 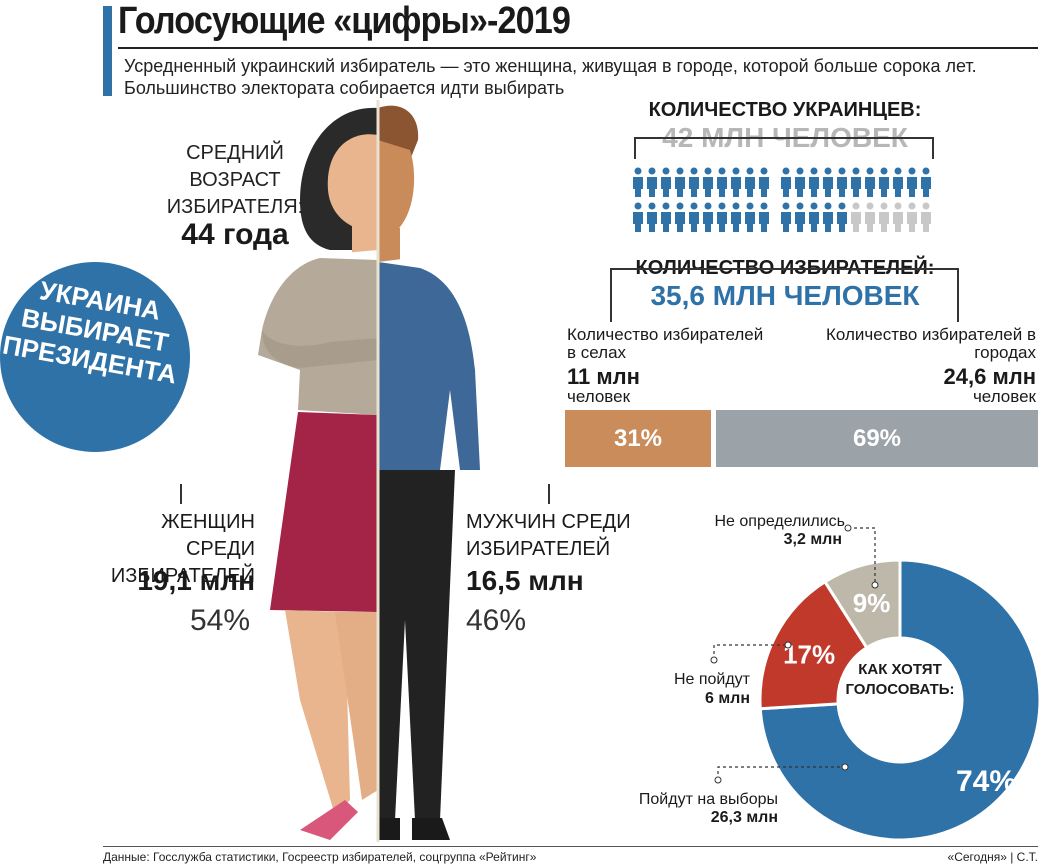 I want to click on men-percent: 46%, so click(x=496, y=620).